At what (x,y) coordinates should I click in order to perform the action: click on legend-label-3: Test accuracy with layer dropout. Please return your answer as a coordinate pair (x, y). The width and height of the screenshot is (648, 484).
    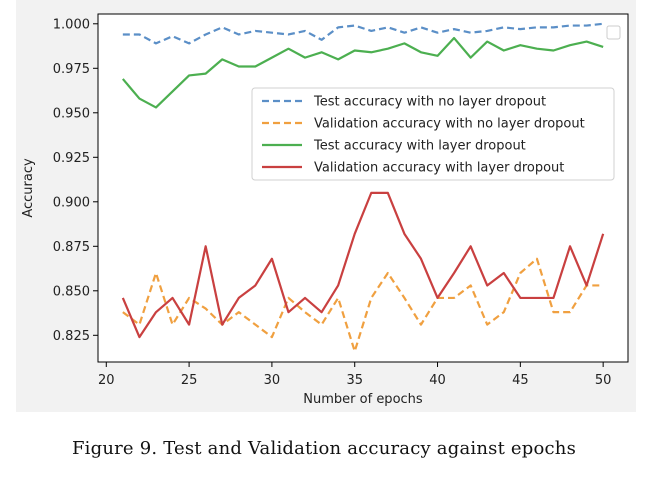
    Looking at the image, I should click on (419, 146).